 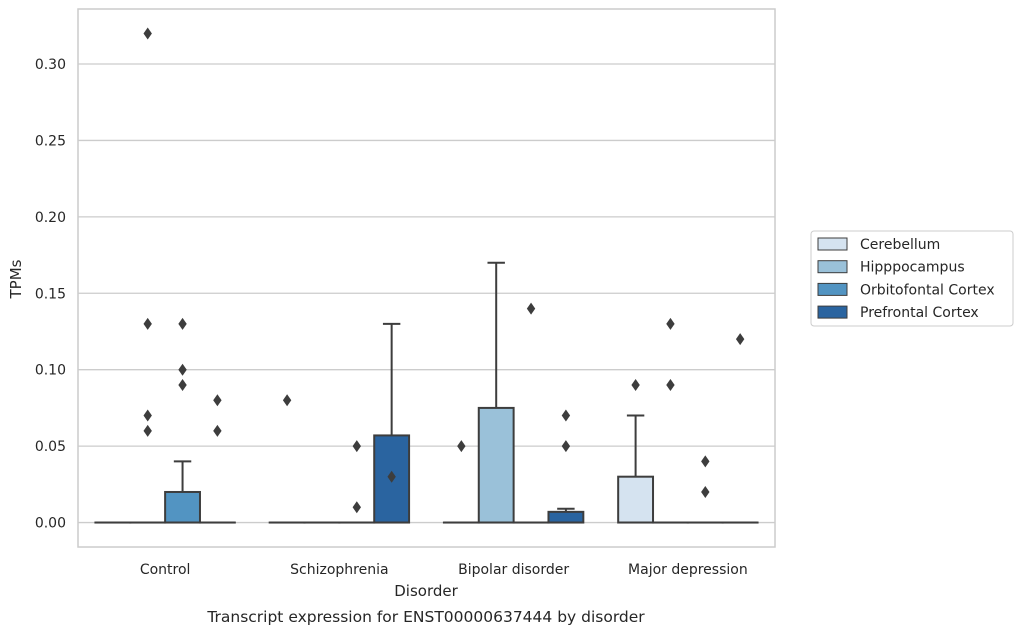 What do you see at coordinates (16, 279) in the screenshot?
I see `y-axis-label: TPMs` at bounding box center [16, 279].